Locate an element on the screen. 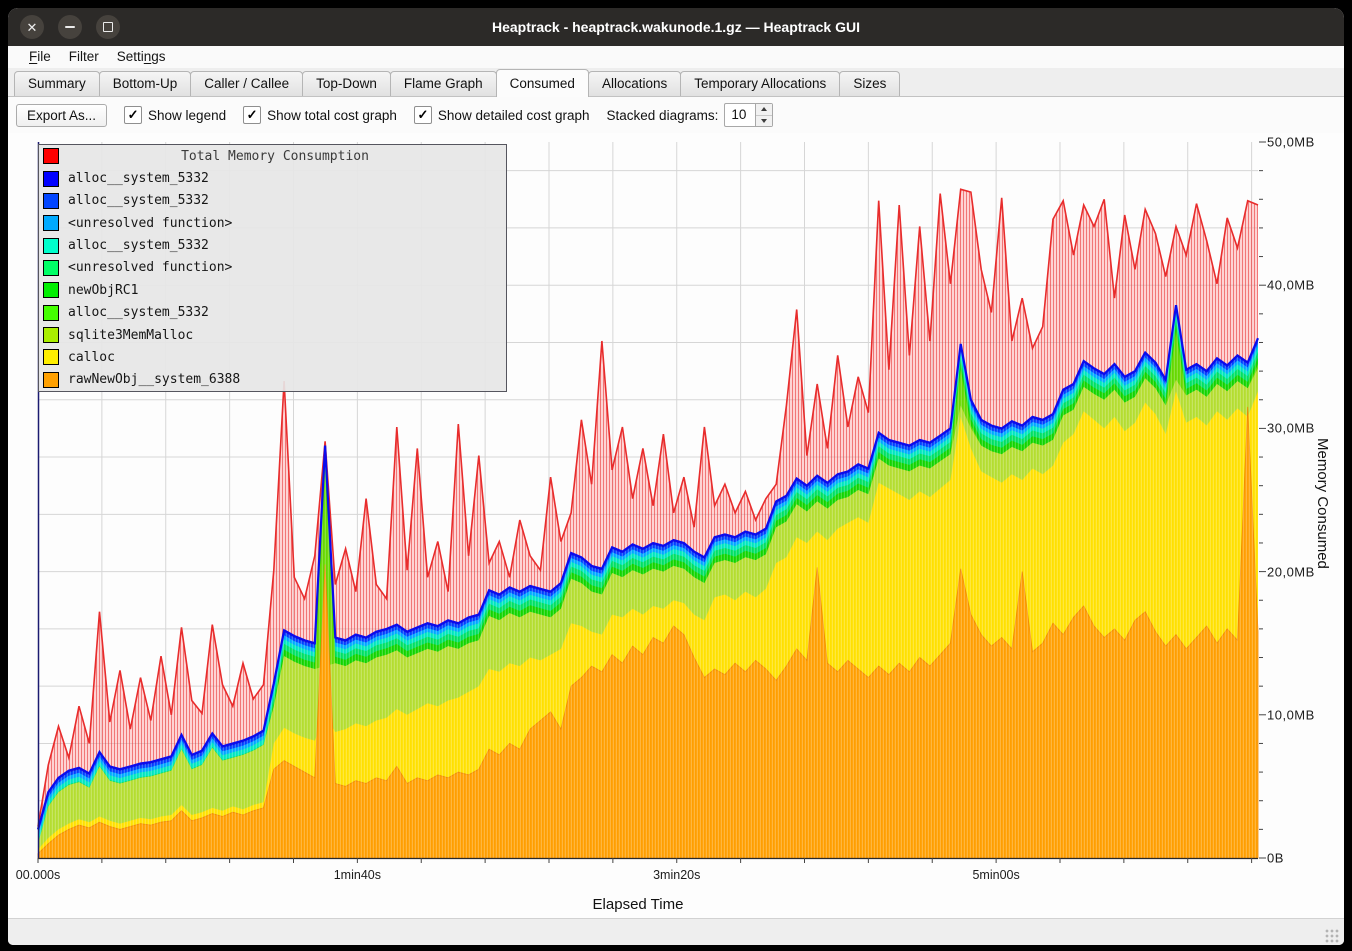 The height and width of the screenshot is (951, 1352). close-icon: ✕ is located at coordinates (32, 27).